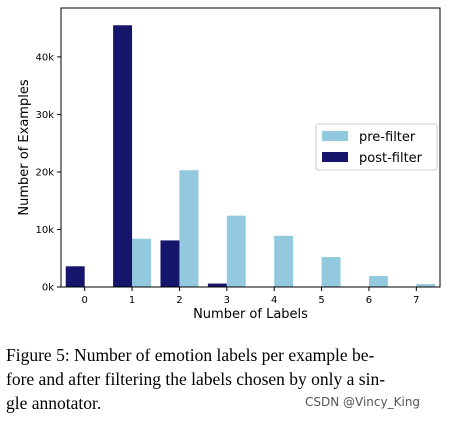 This screenshot has width=471, height=422. Describe the element at coordinates (335, 157) in the screenshot. I see `legend-swatch-post-filter` at that location.